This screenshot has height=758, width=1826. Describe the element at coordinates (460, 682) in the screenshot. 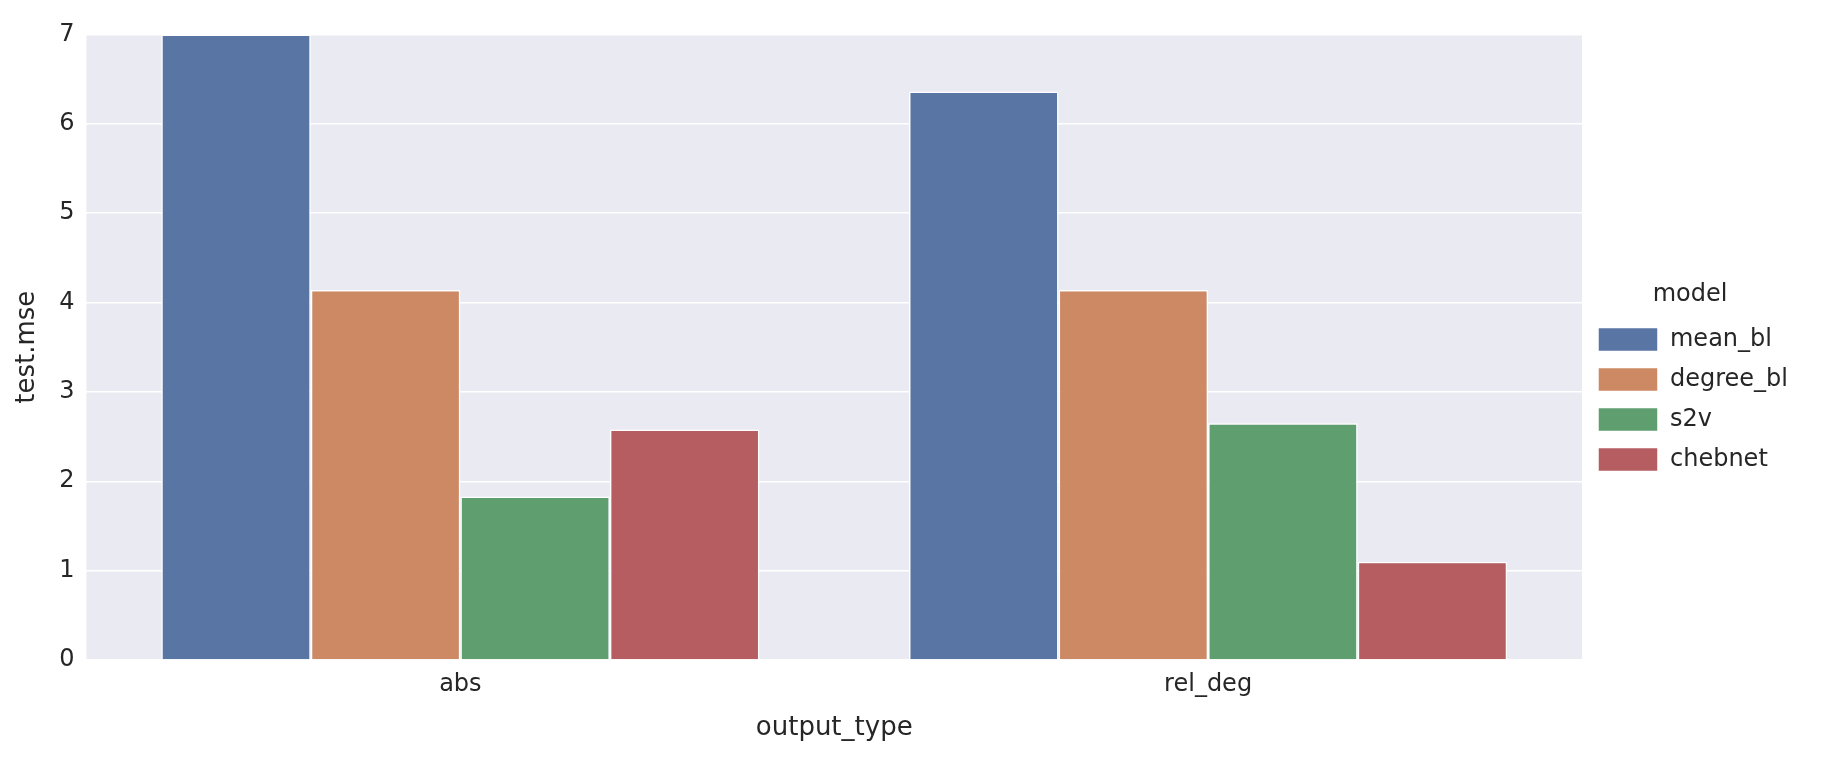

I see `x-tick-label: abs` at that location.